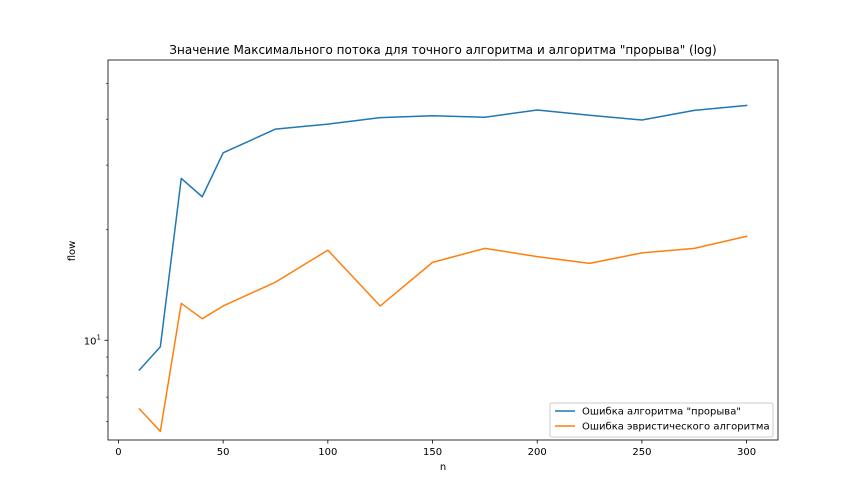  I want to click on x-tick-label: 50, so click(223, 452).